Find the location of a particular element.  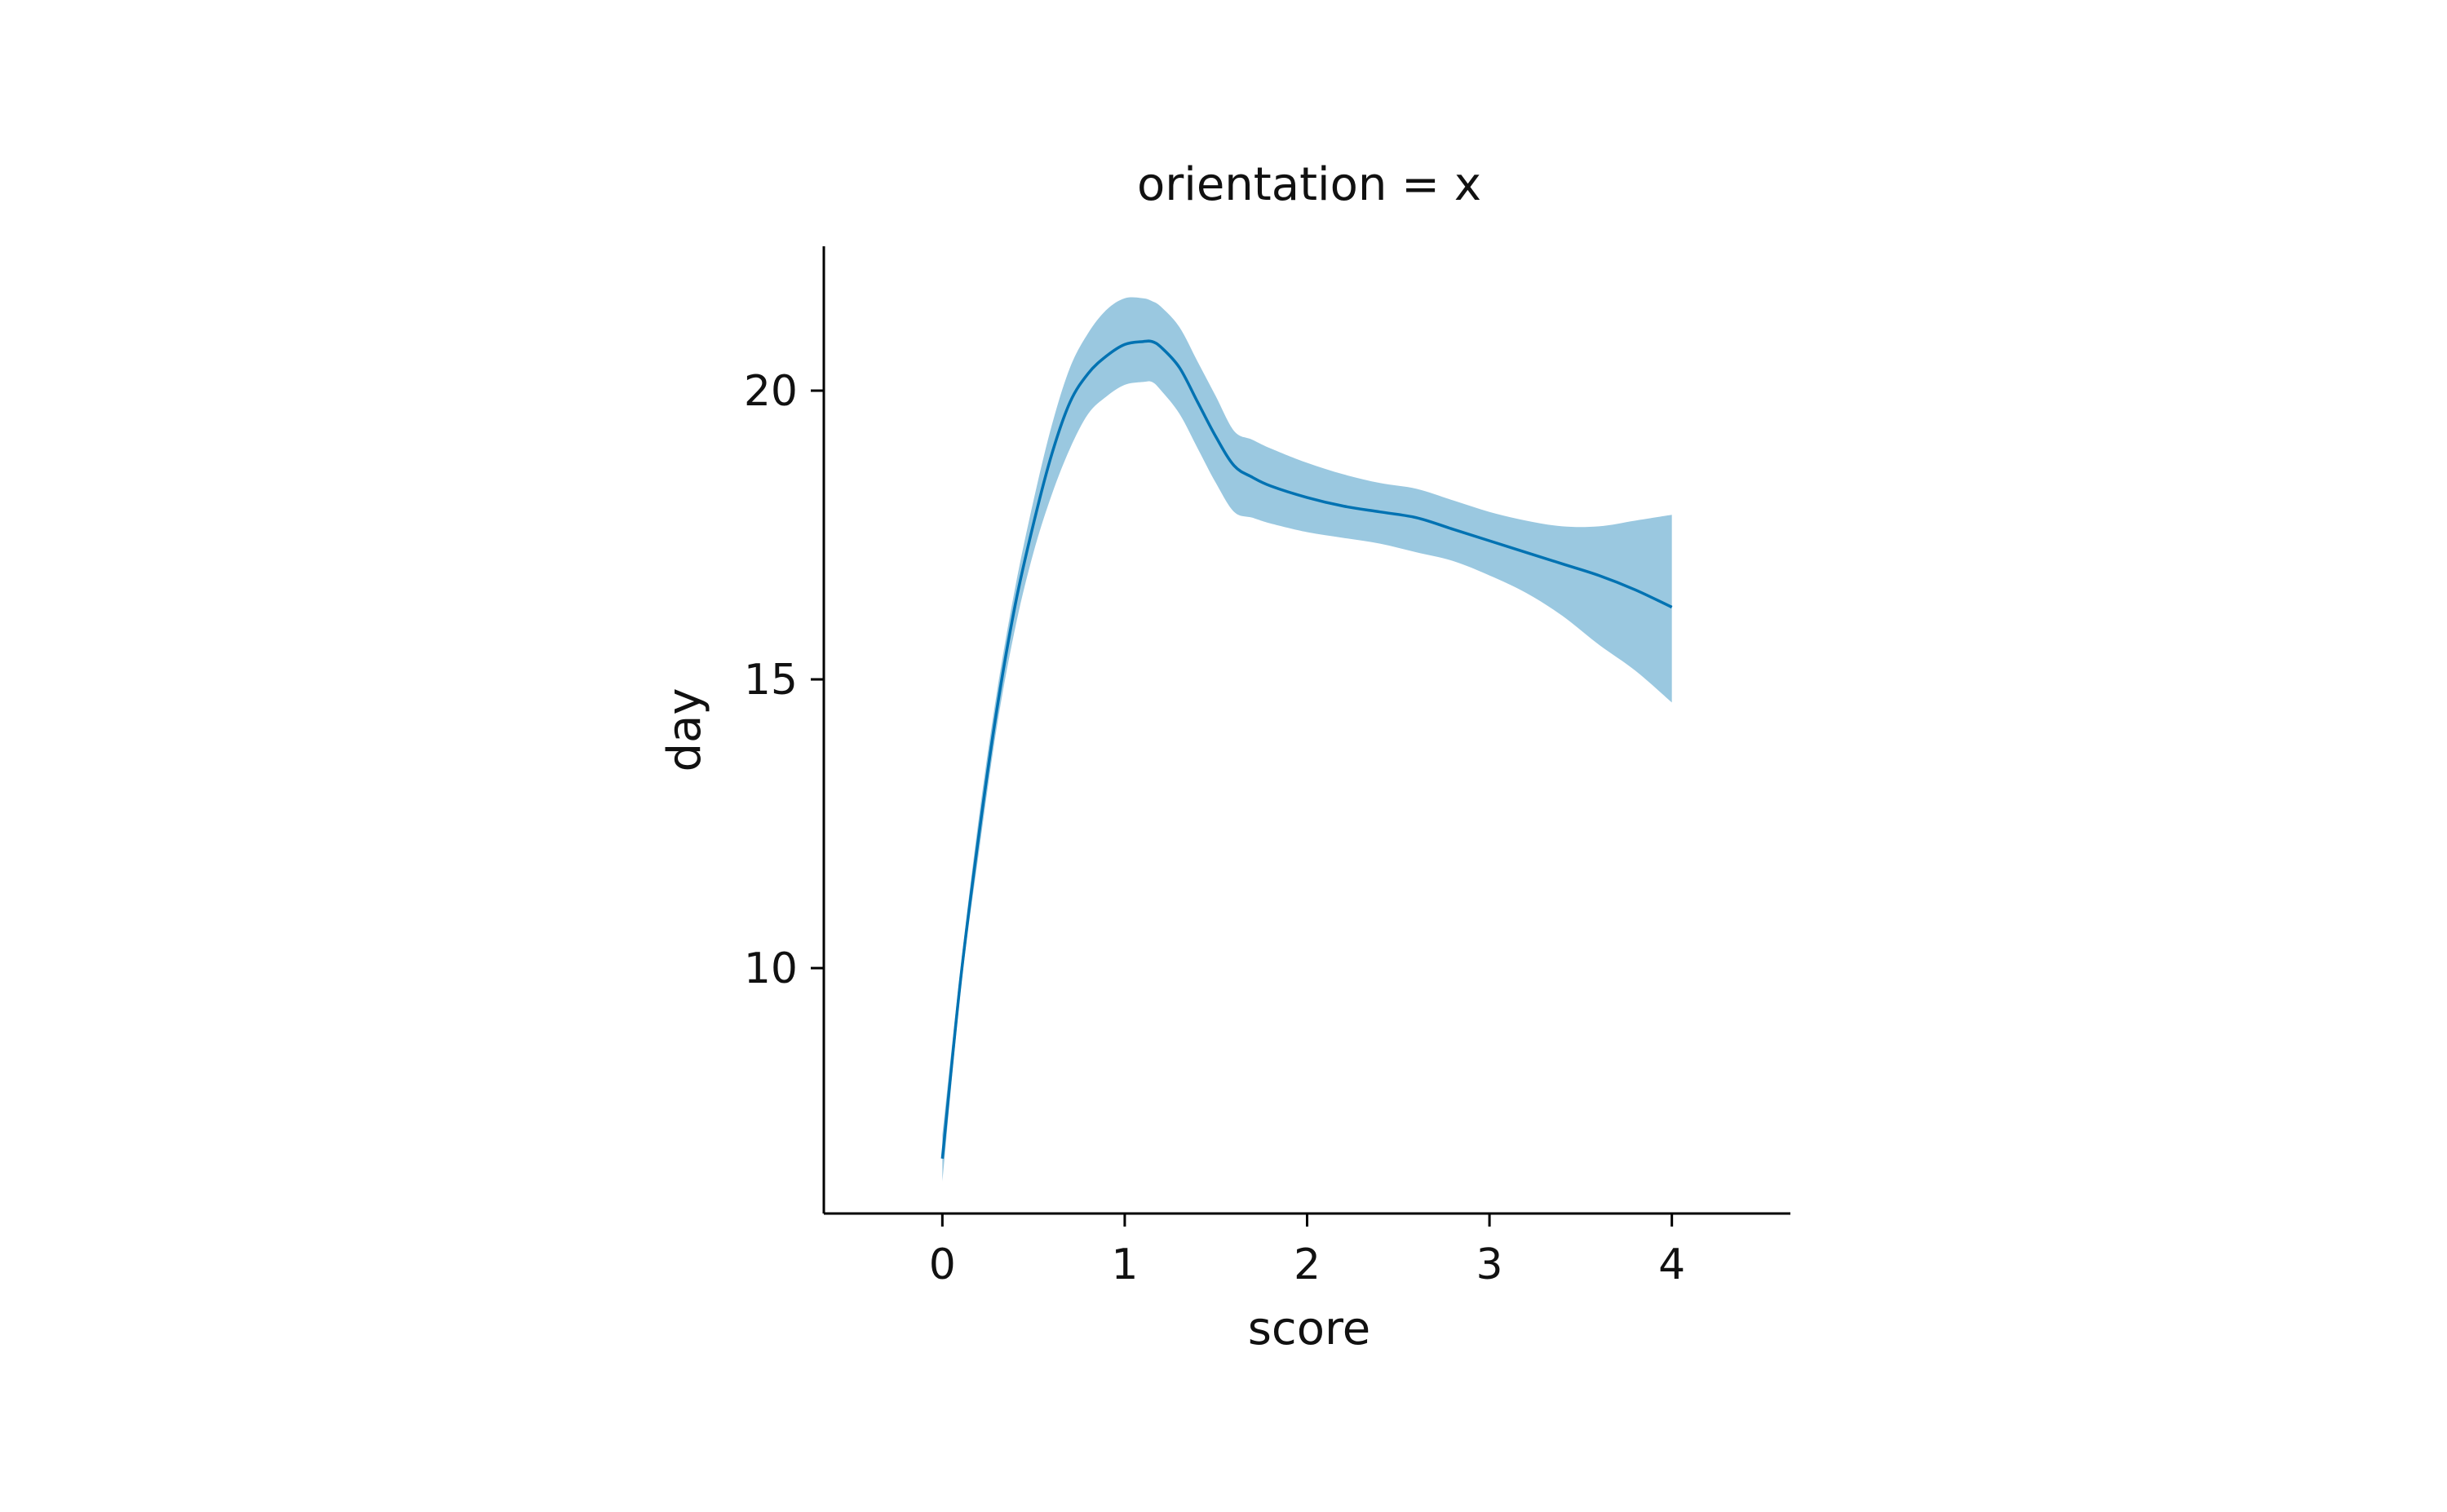

y-ticks: 10 15 20 is located at coordinates (784, 680).